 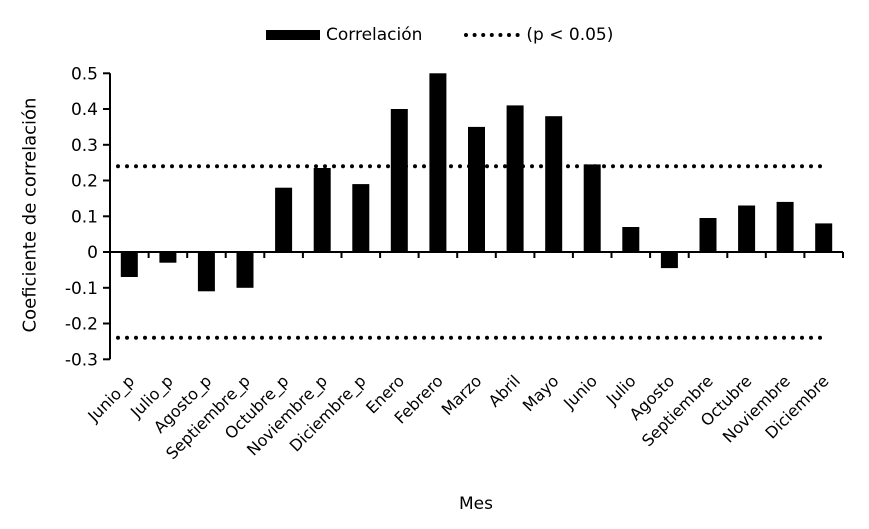 What do you see at coordinates (129, 264) in the screenshot?
I see `bar-Junio_p` at bounding box center [129, 264].